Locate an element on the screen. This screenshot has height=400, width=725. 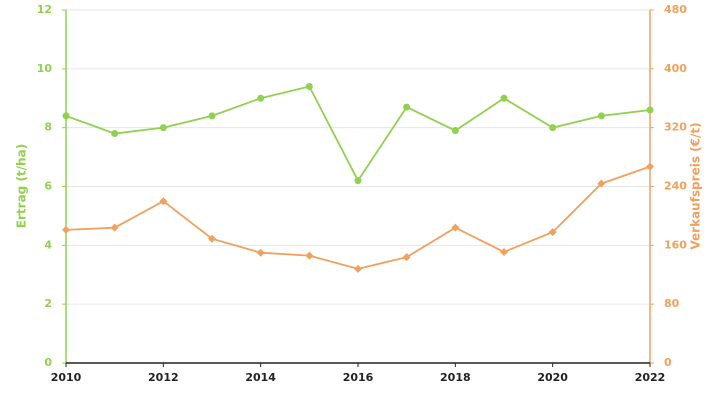
y-tick-label: 0 is located at coordinates (48, 362).